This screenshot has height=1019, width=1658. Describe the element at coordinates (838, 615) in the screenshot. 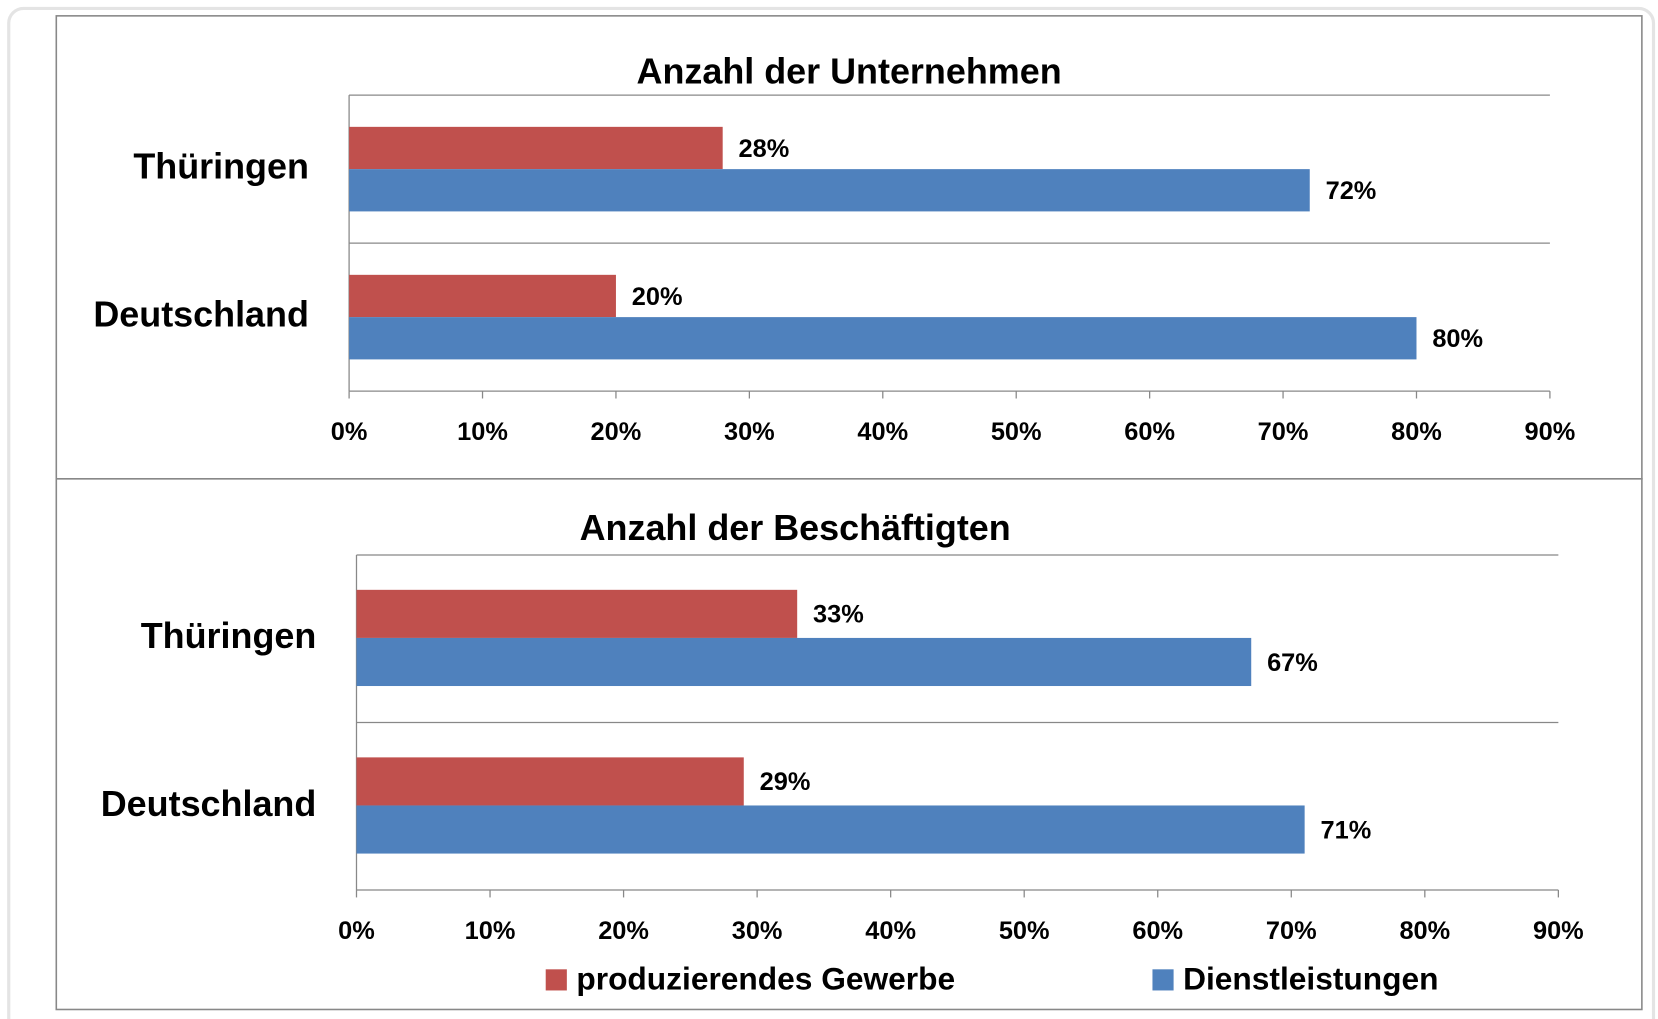

I see `value-label: 33%` at that location.